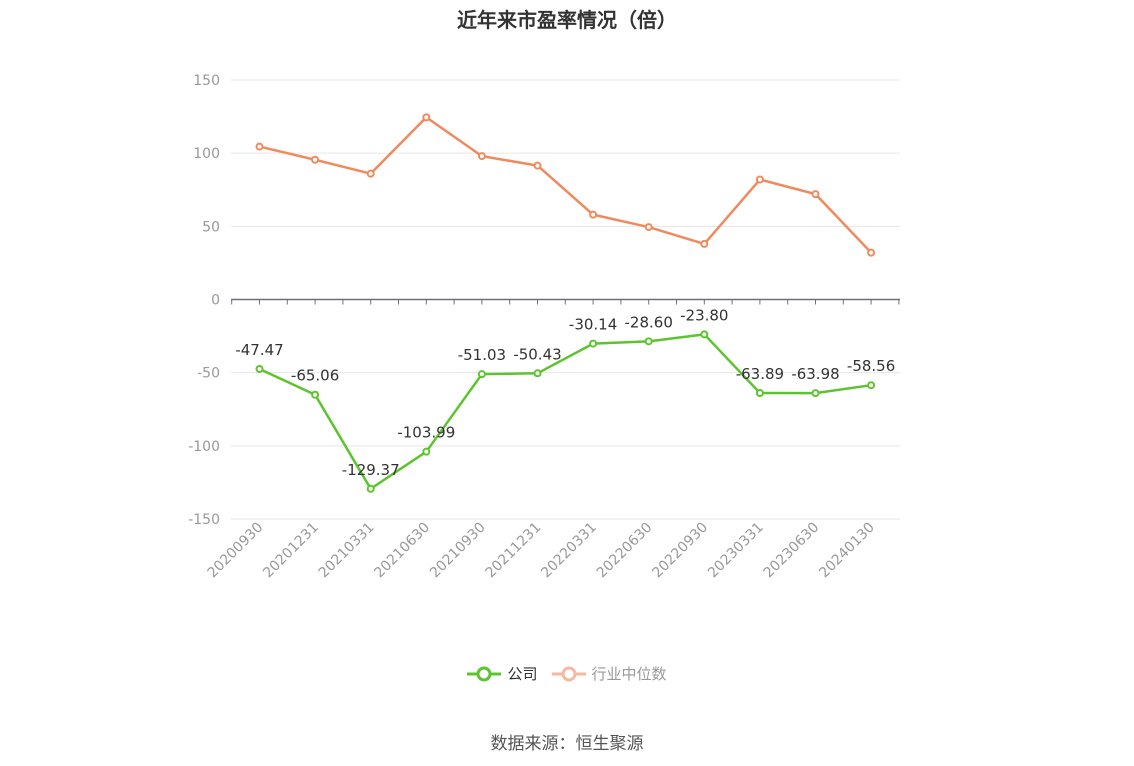  Describe the element at coordinates (215, 301) in the screenshot. I see `y-tick-label: 0` at that location.